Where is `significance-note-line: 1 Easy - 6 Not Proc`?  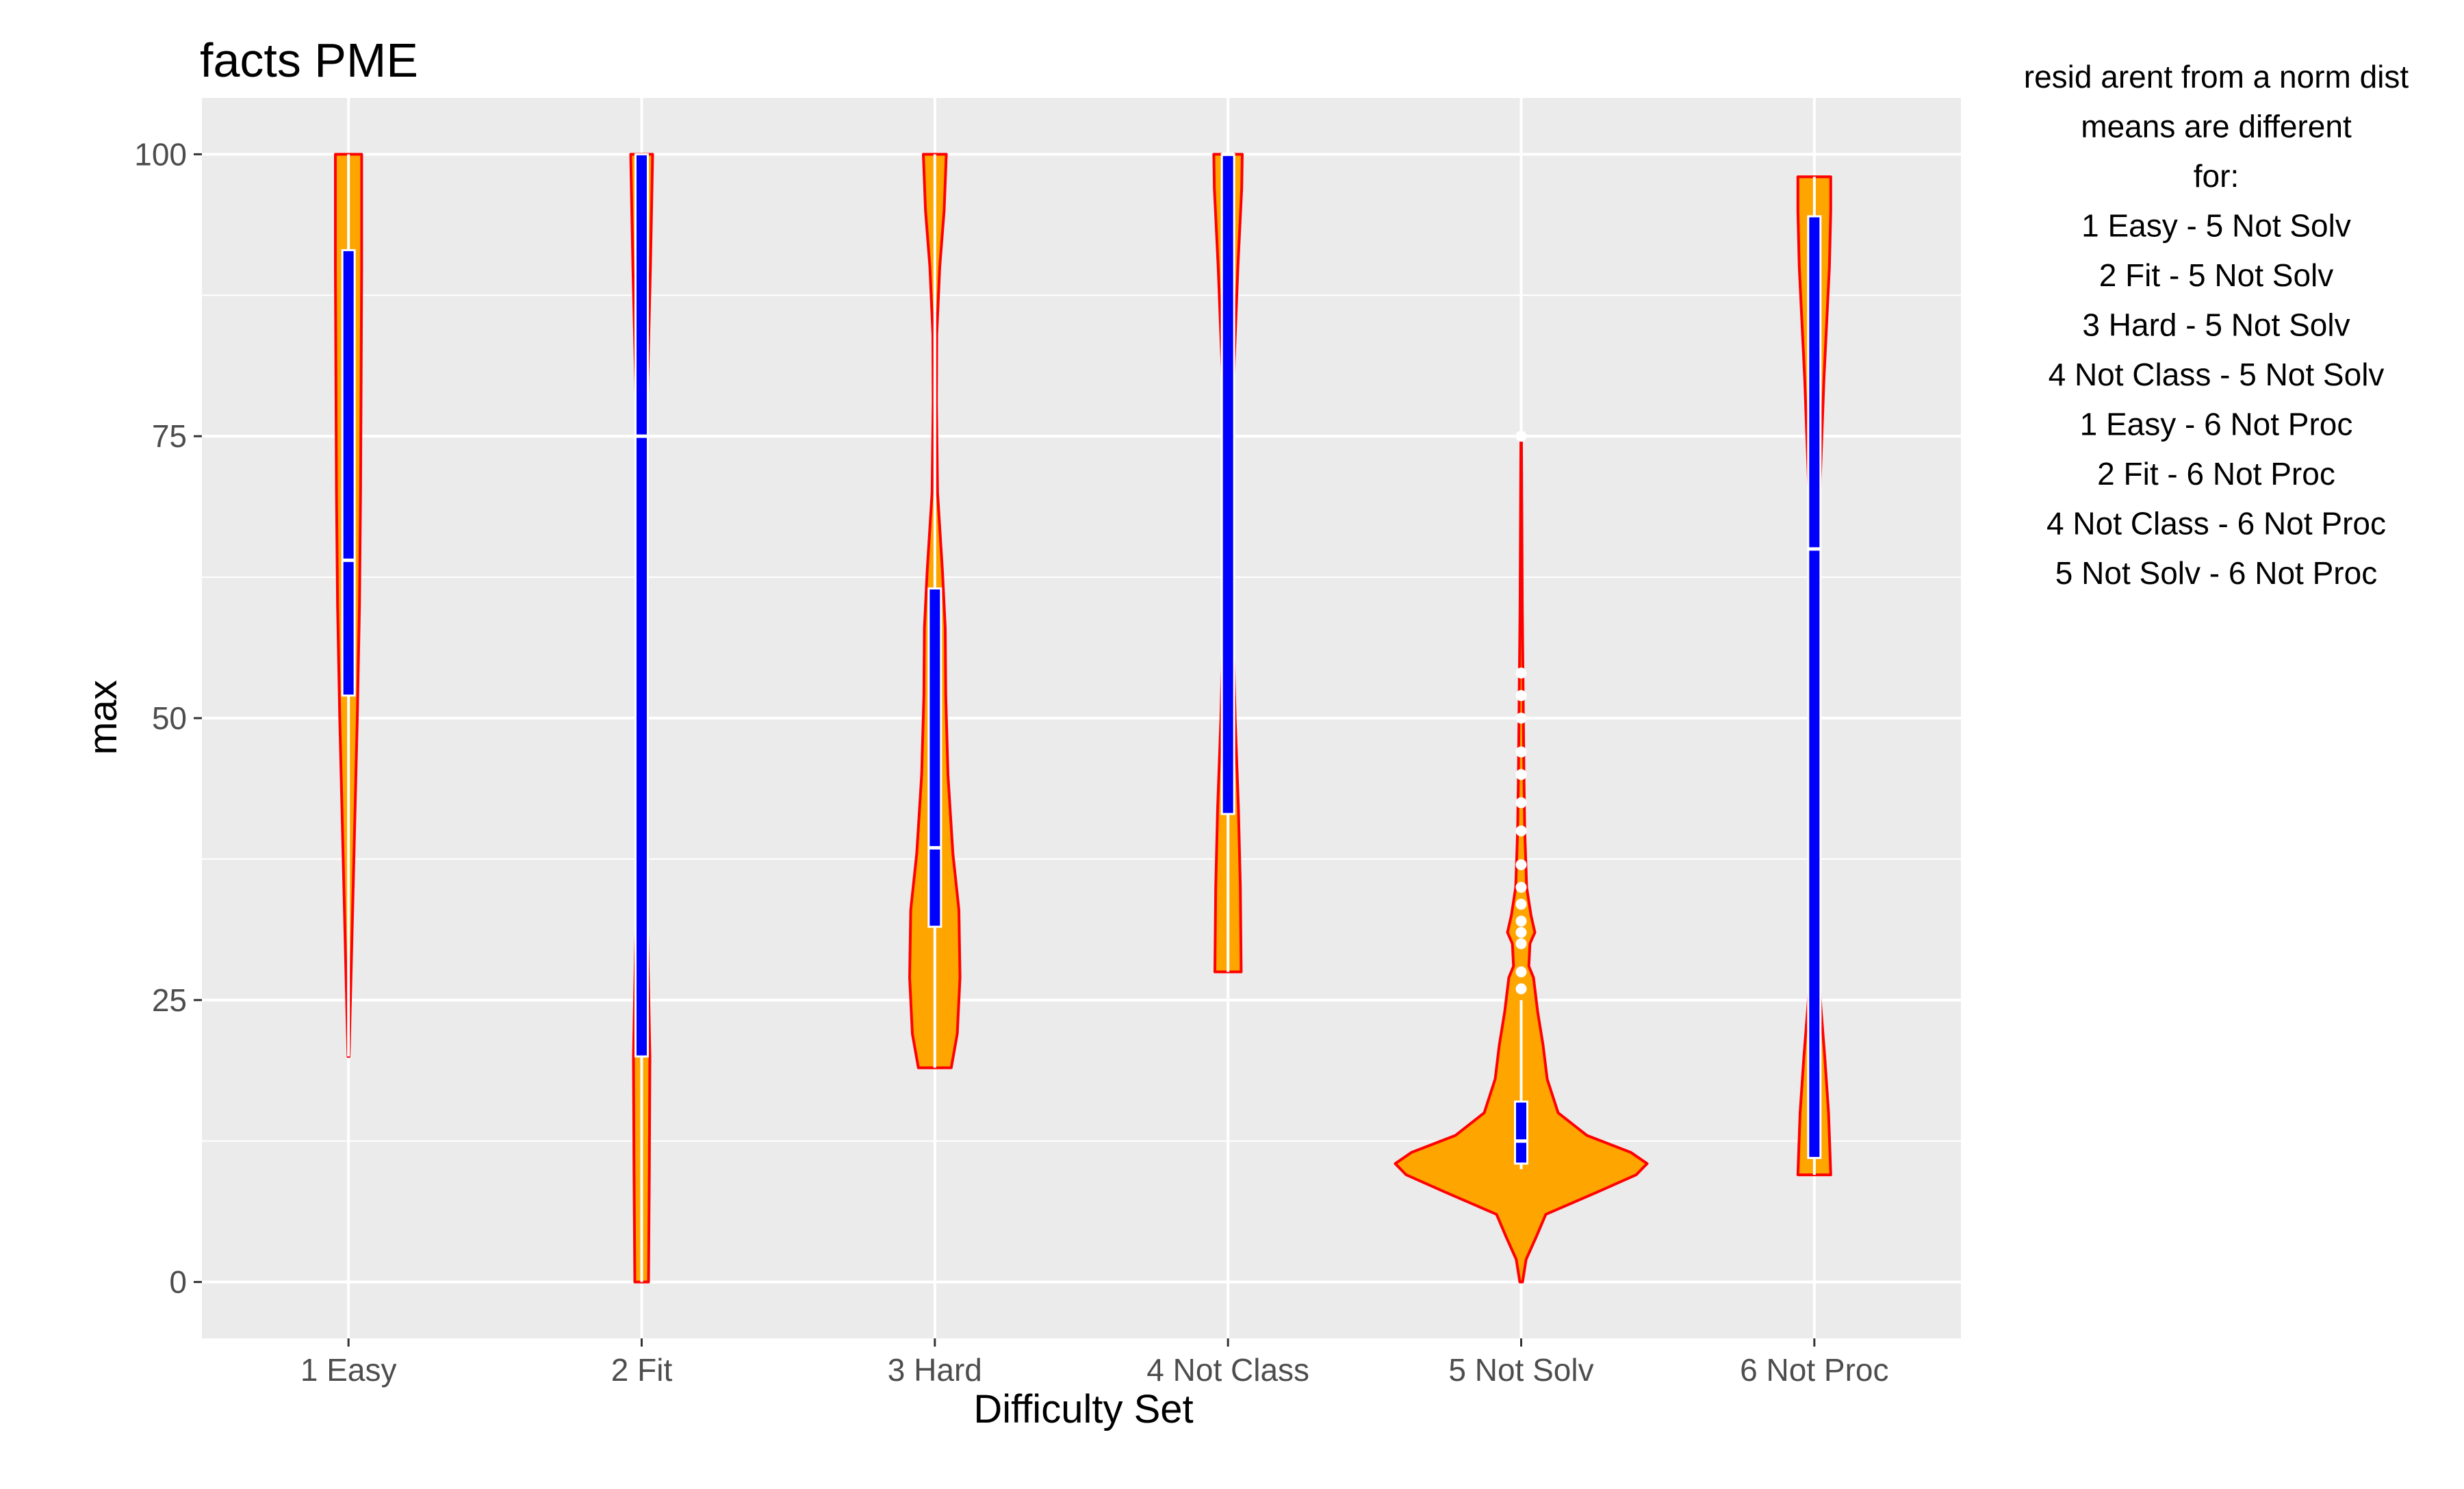 significance-note-line: 1 Easy - 6 Not Proc is located at coordinates (2216, 424).